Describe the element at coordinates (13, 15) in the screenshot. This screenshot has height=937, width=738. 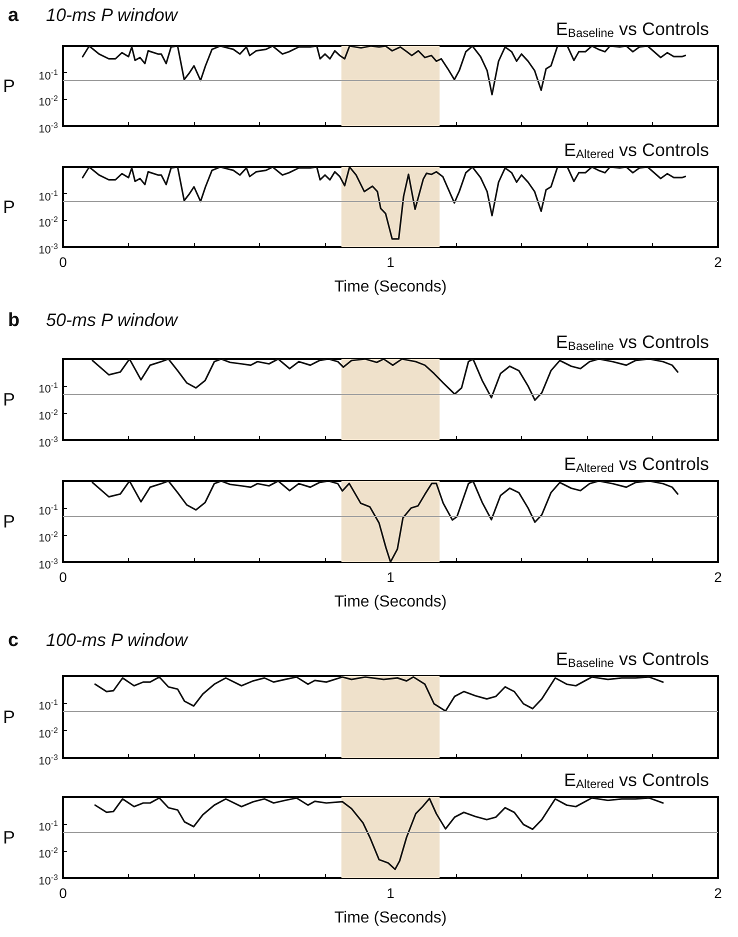
I see `text: a` at that location.